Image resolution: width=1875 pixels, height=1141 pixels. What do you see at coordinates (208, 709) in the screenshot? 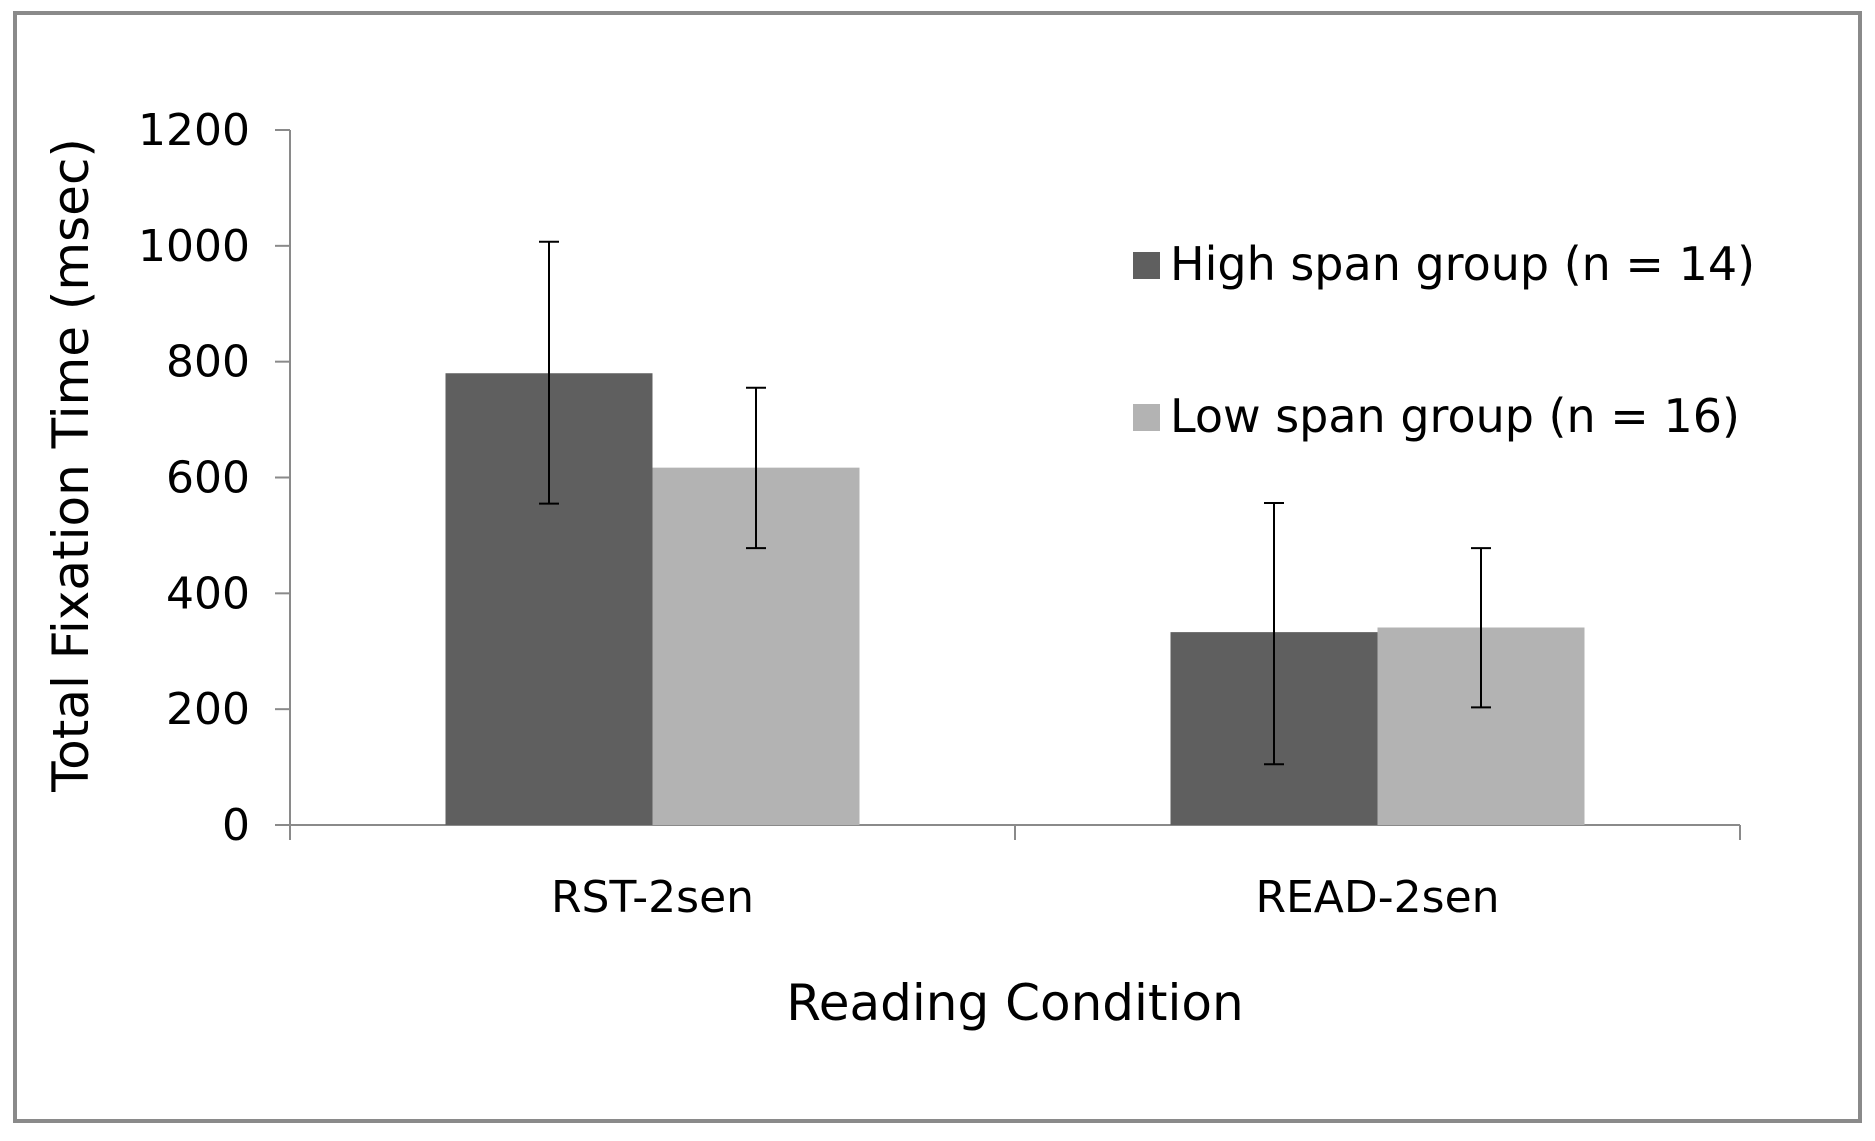
I see `y-tick-label: 200` at bounding box center [208, 709].